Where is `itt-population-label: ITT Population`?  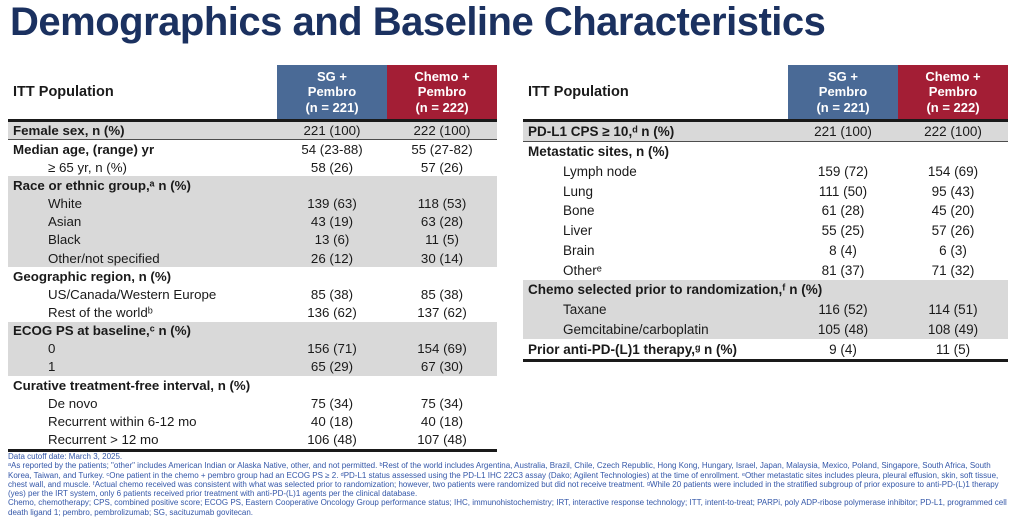
itt-population-label: ITT Population is located at coordinates (578, 92).